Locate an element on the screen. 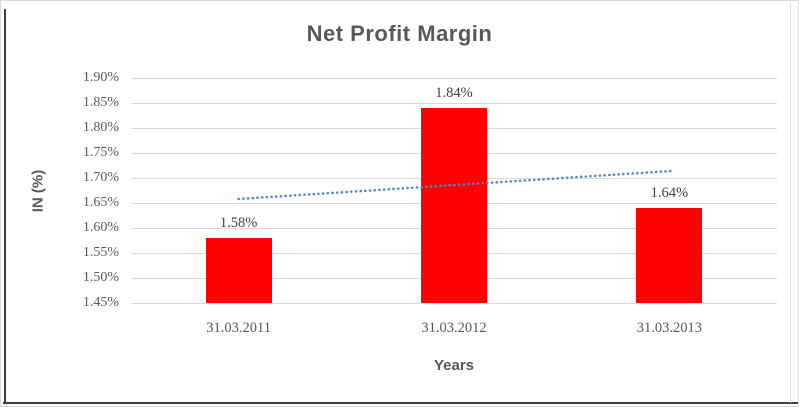 The image size is (799, 407). x-category-label: 31.03.2013 is located at coordinates (669, 328).